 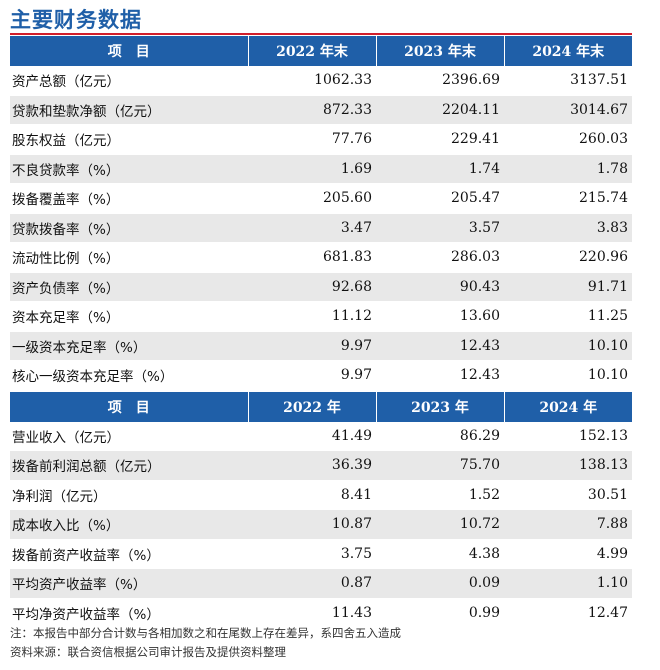 I want to click on table-row: 拨备覆盖率（%） 205.60 205.47 215.74, so click(x=321, y=198).